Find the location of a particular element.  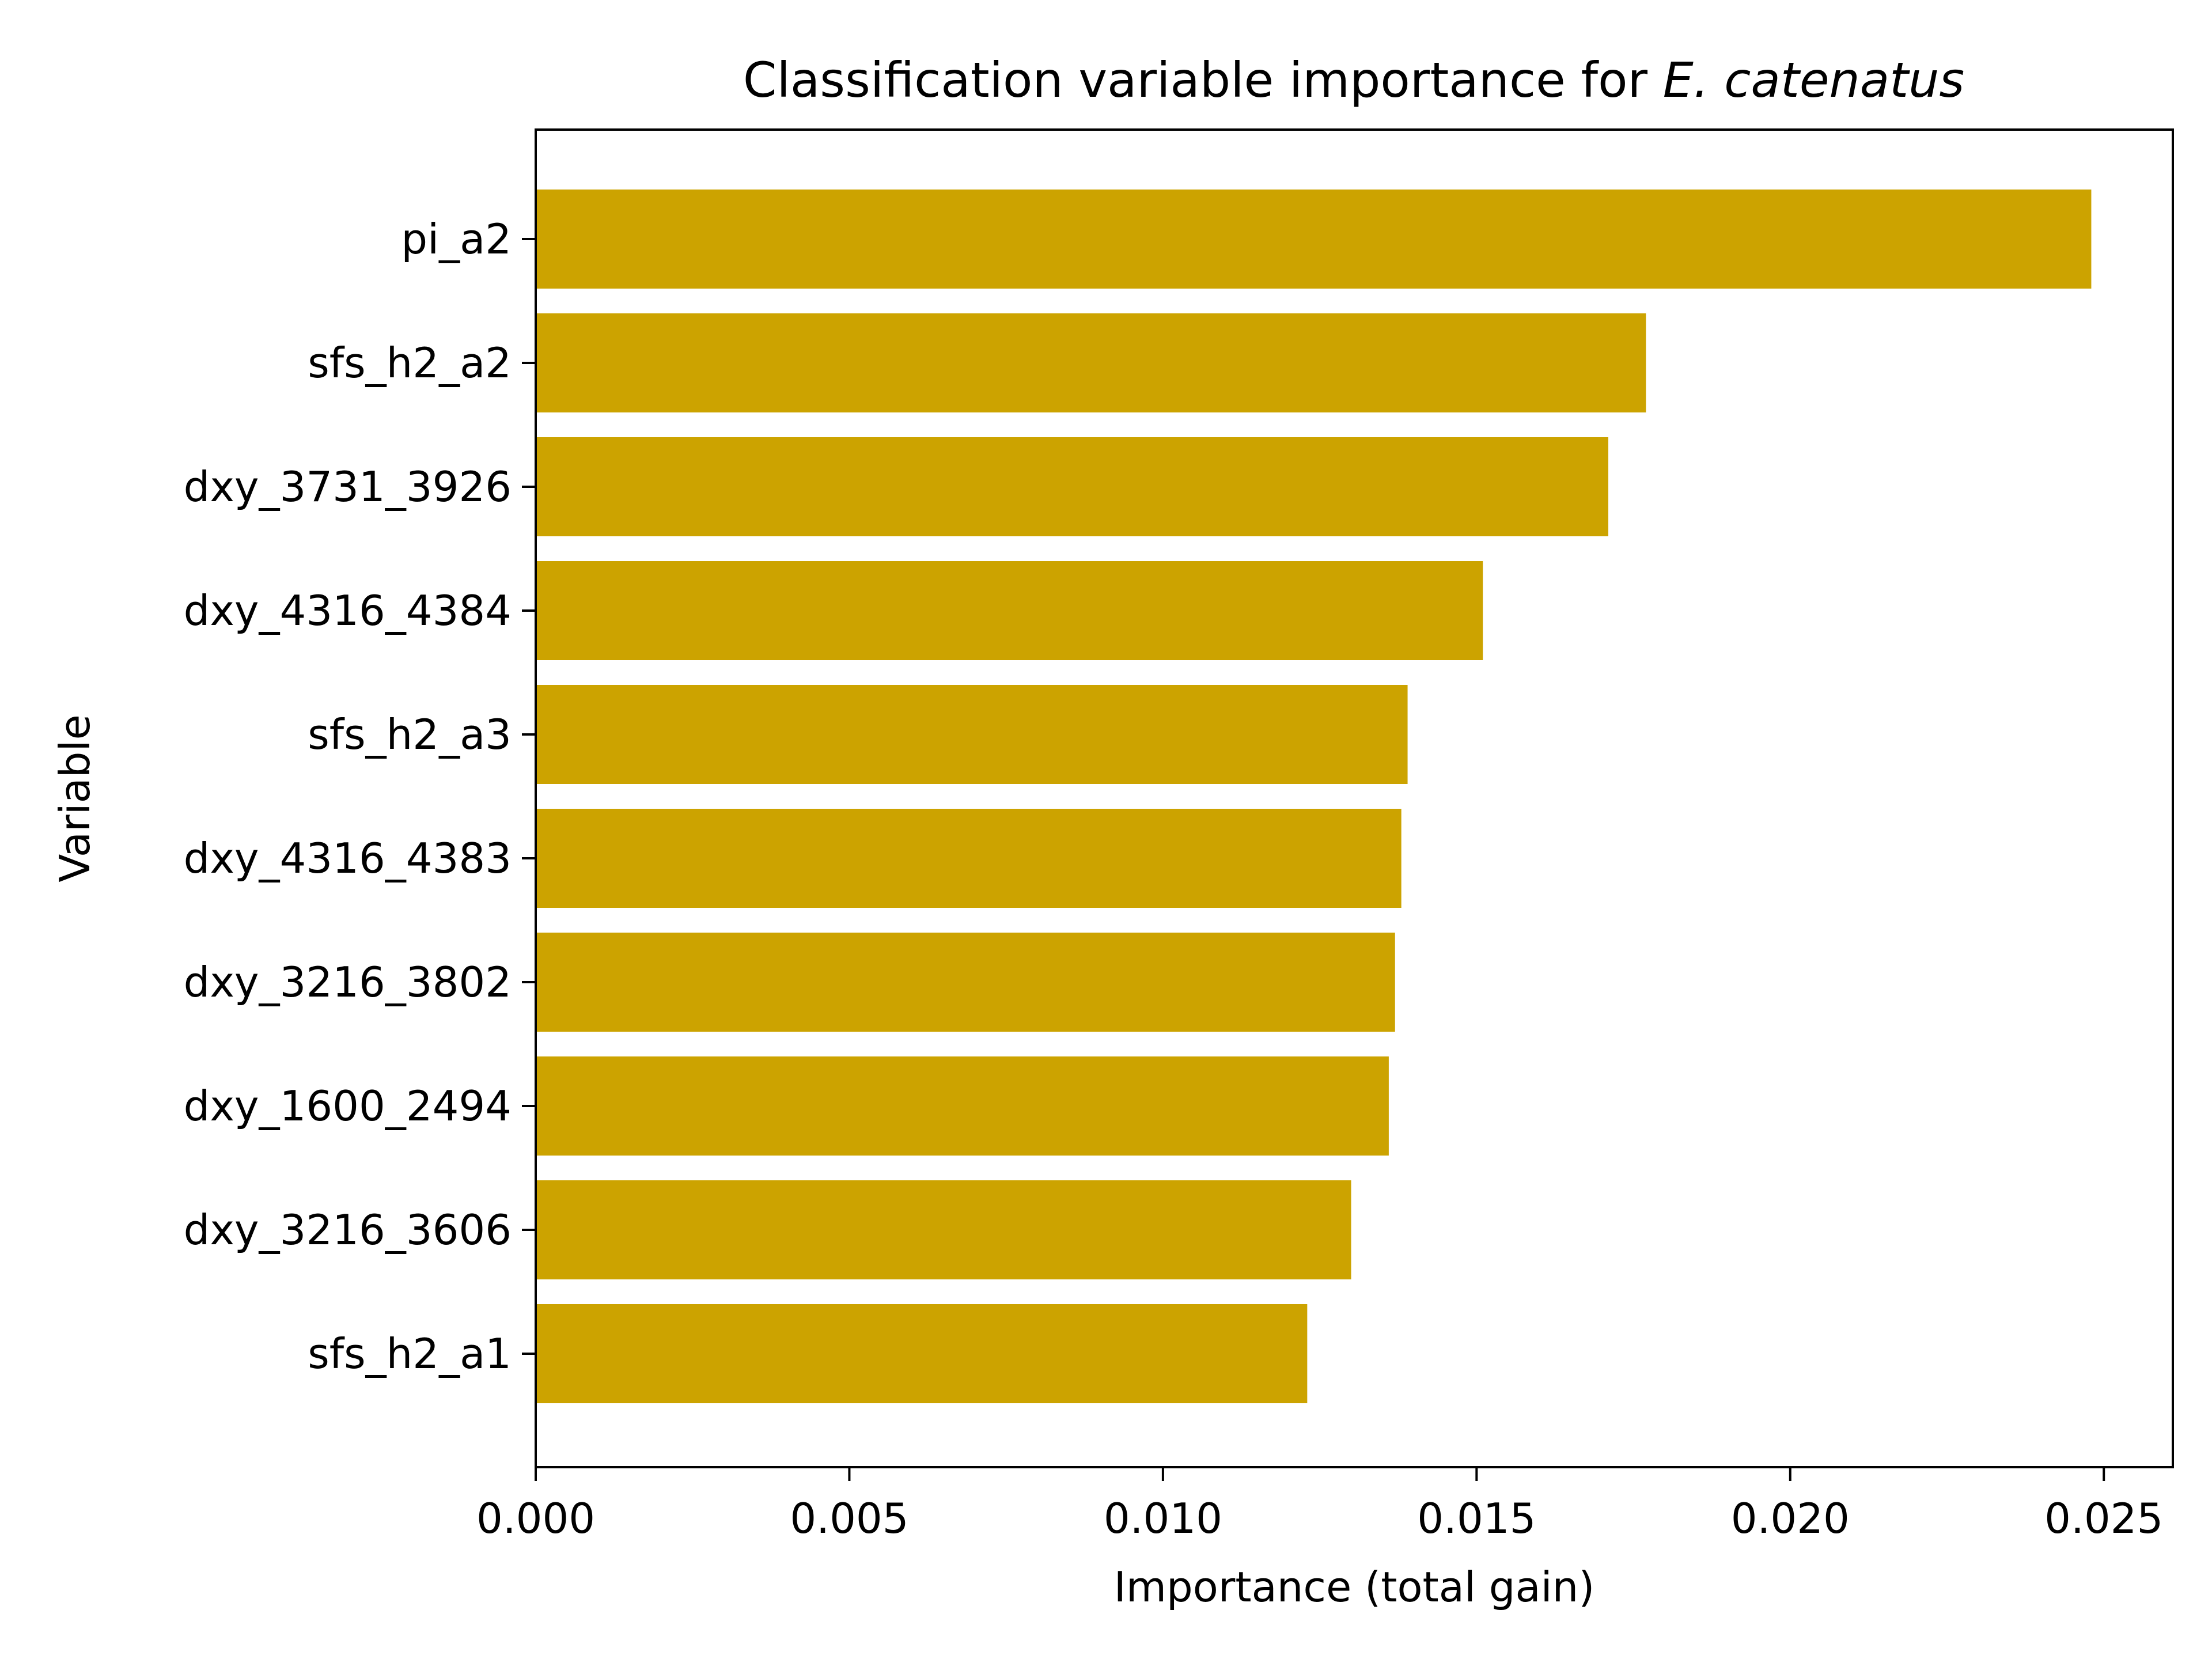

y-axis-label: Variable is located at coordinates (75, 798).